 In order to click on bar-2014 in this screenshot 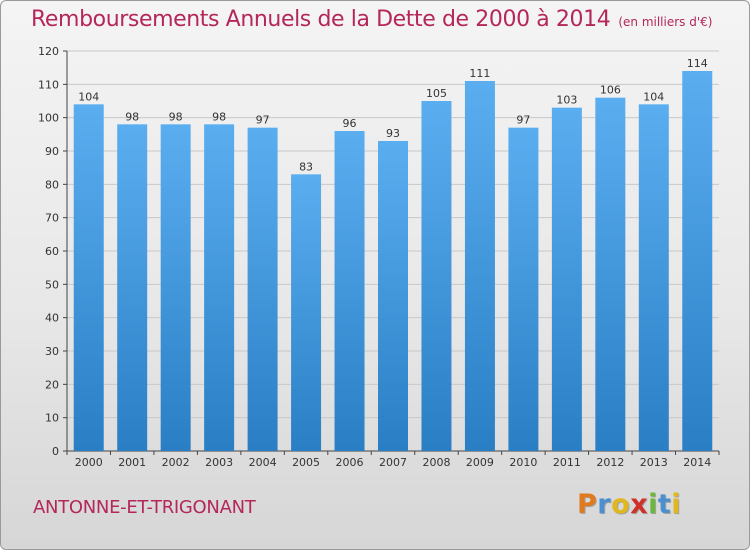, I will do `click(697, 261)`.